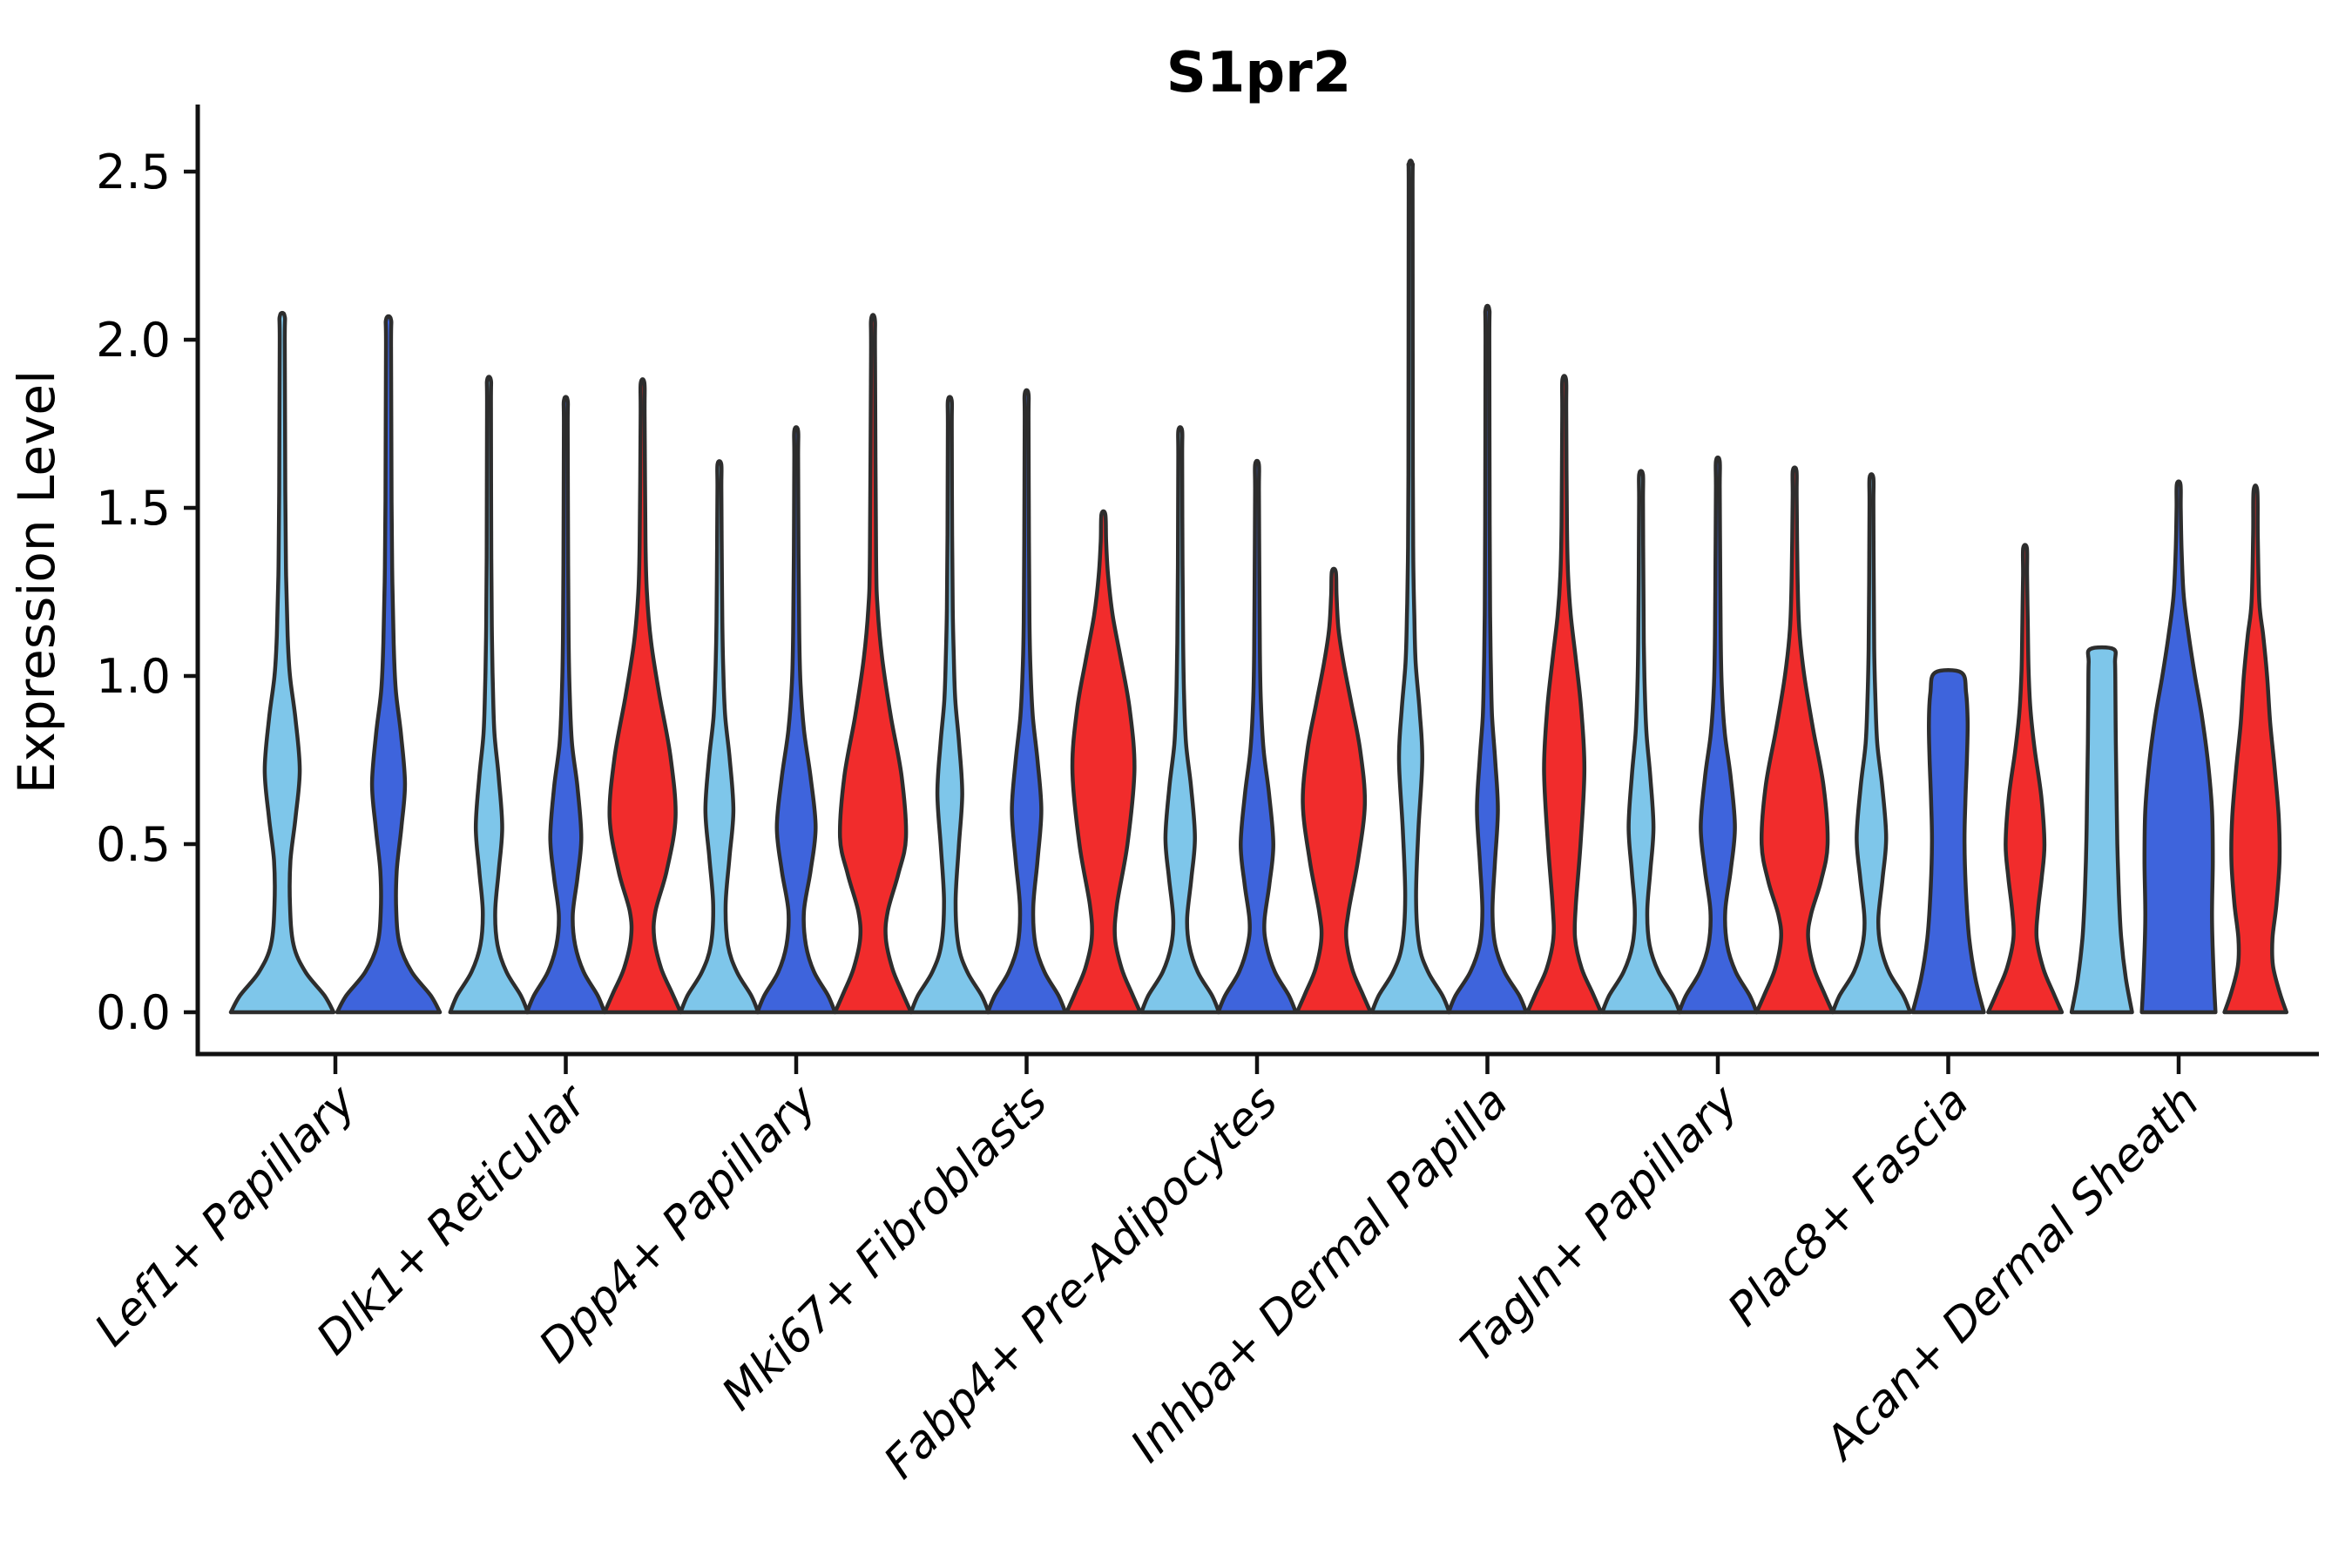 Image resolution: width=2352 pixels, height=1568 pixels. What do you see at coordinates (1081, 1283) in the screenshot?
I see `x-tick-label: Fabp4+ Pre-Adipocytes` at bounding box center [1081, 1283].